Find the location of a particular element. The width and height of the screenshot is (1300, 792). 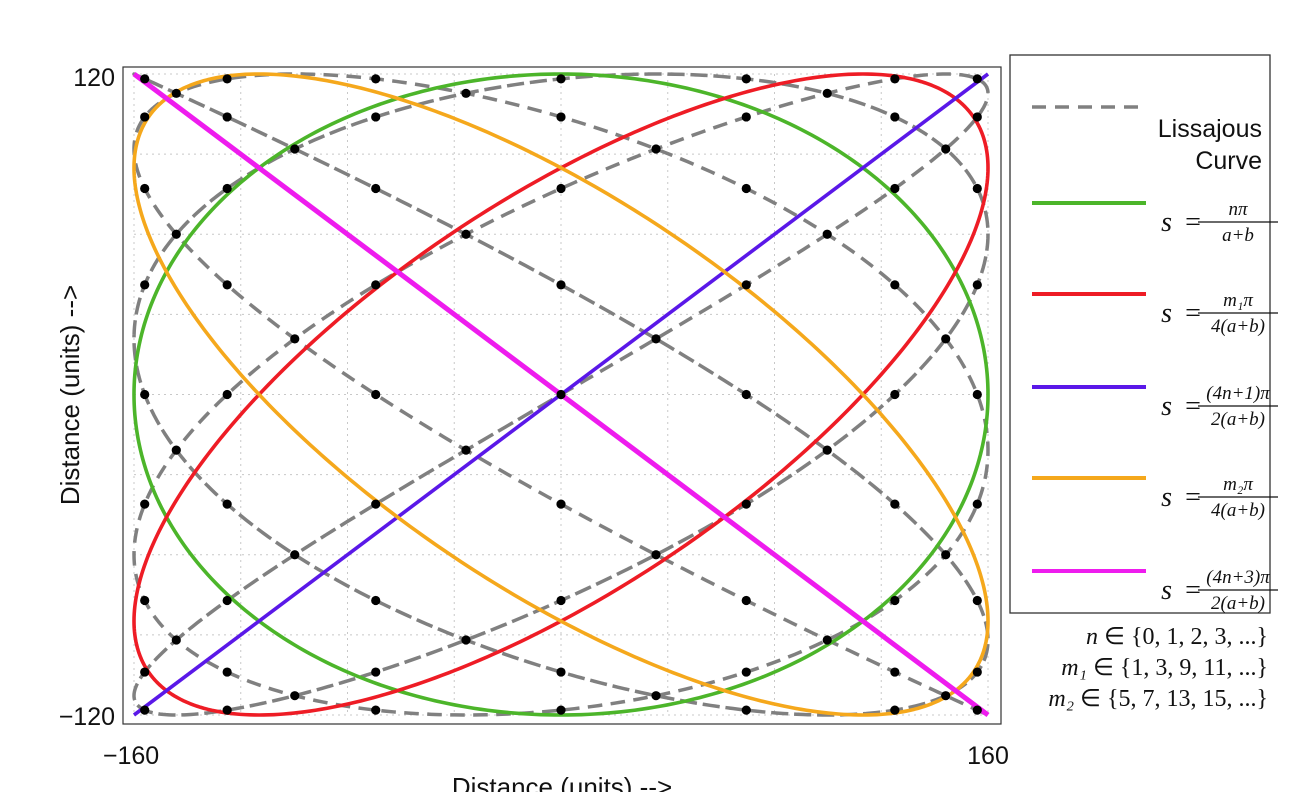

legend-box is located at coordinates (1140, 334).